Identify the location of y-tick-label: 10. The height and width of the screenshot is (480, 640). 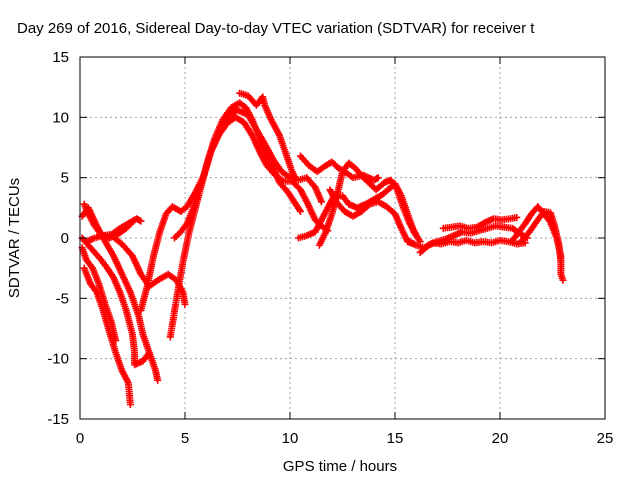
(60, 117).